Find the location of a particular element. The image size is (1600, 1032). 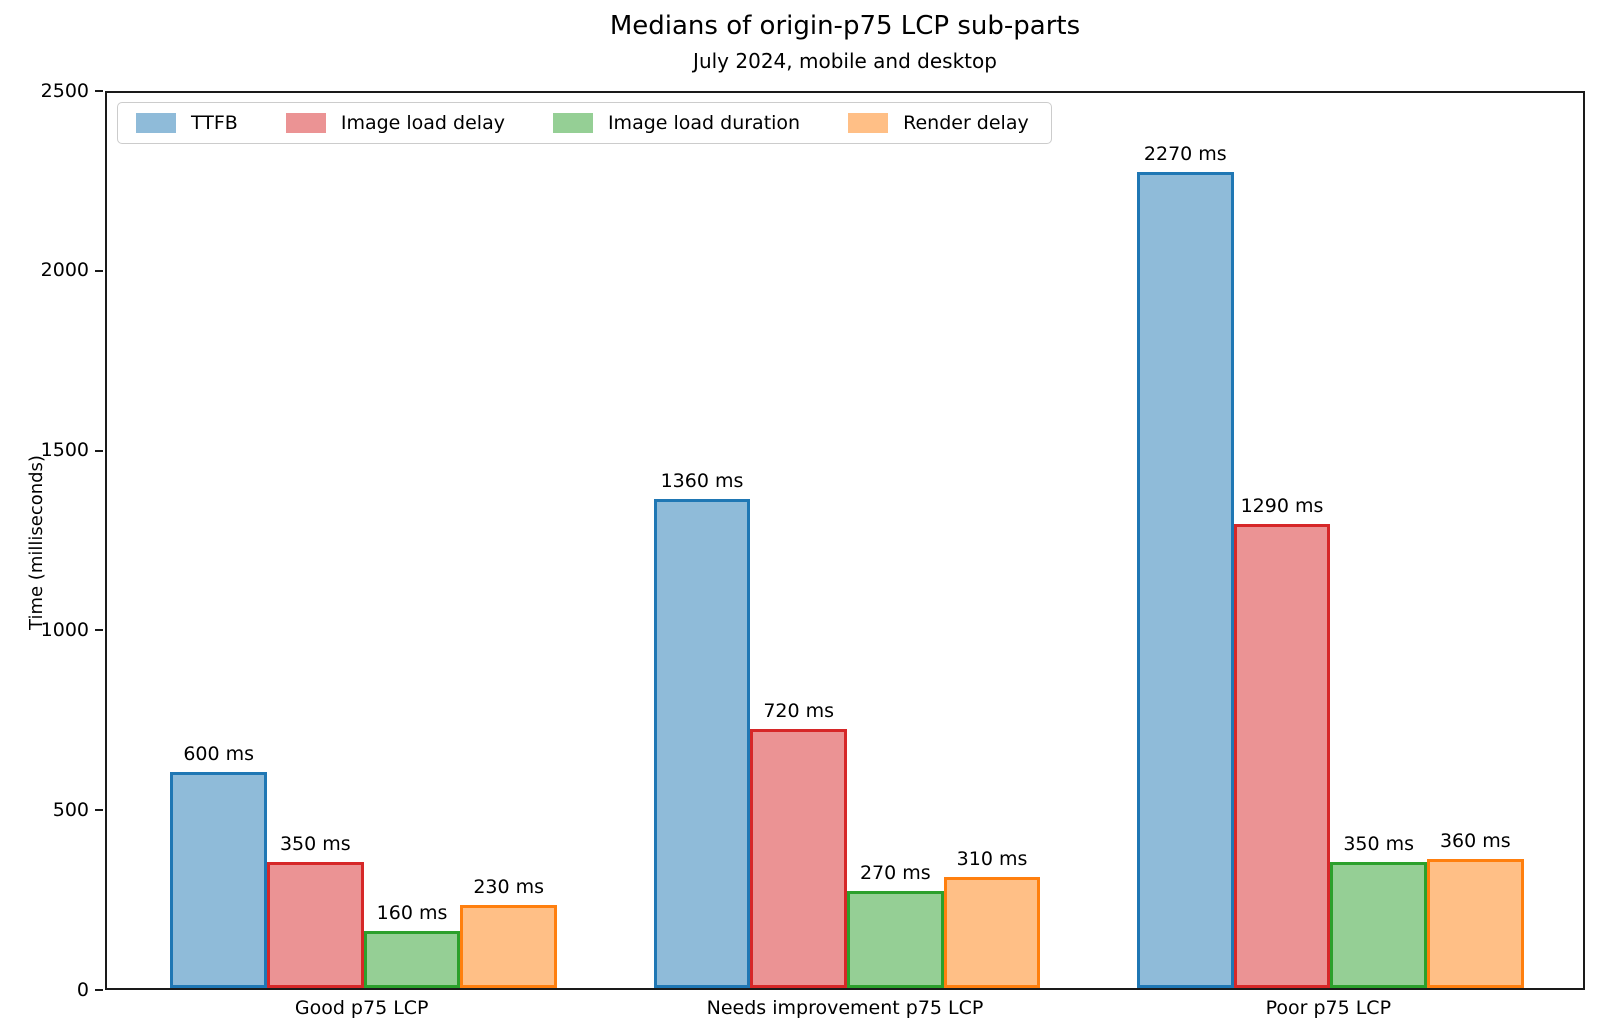

x-category-label: Needs improvement p75 LCP is located at coordinates (845, 1008).